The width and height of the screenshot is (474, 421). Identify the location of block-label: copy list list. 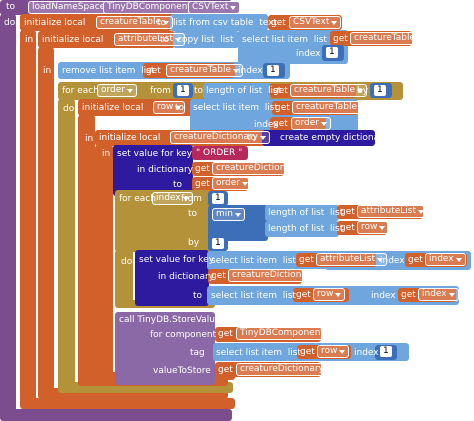
(205, 40).